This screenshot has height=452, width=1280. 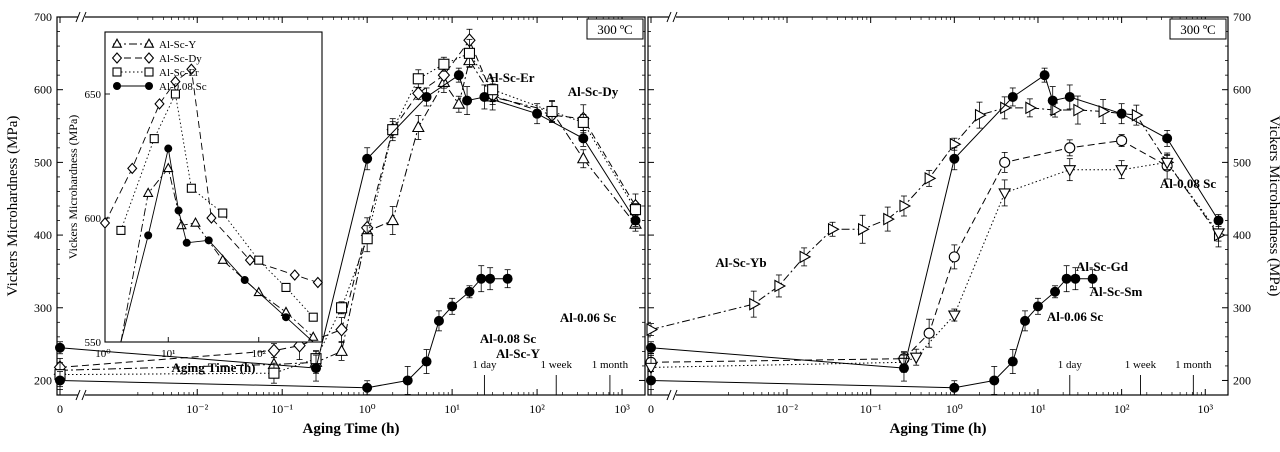 I want to click on inset-x-tick-label: 10², so click(x=259, y=354).